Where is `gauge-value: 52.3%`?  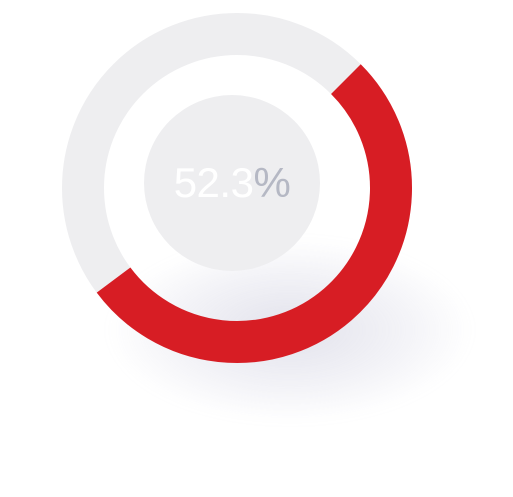
gauge-value: 52.3% is located at coordinates (232, 183).